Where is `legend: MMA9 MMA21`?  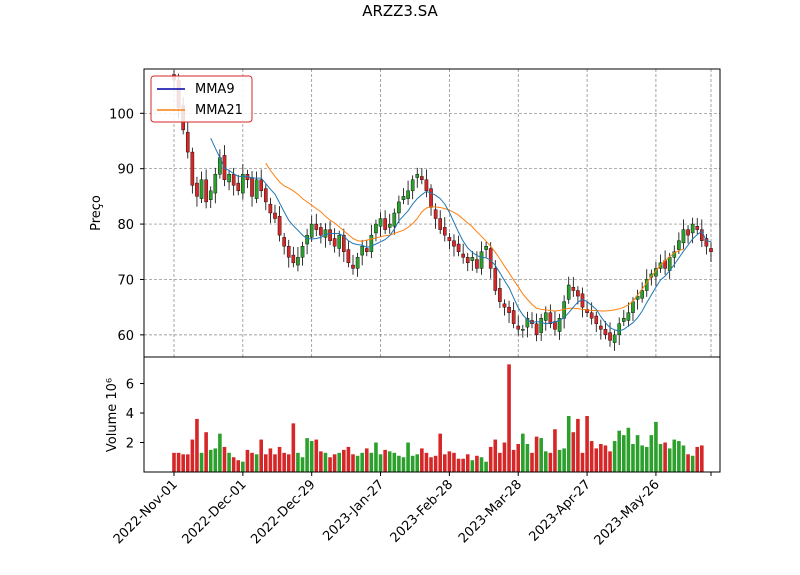 legend: MMA9 MMA21 is located at coordinates (201, 99).